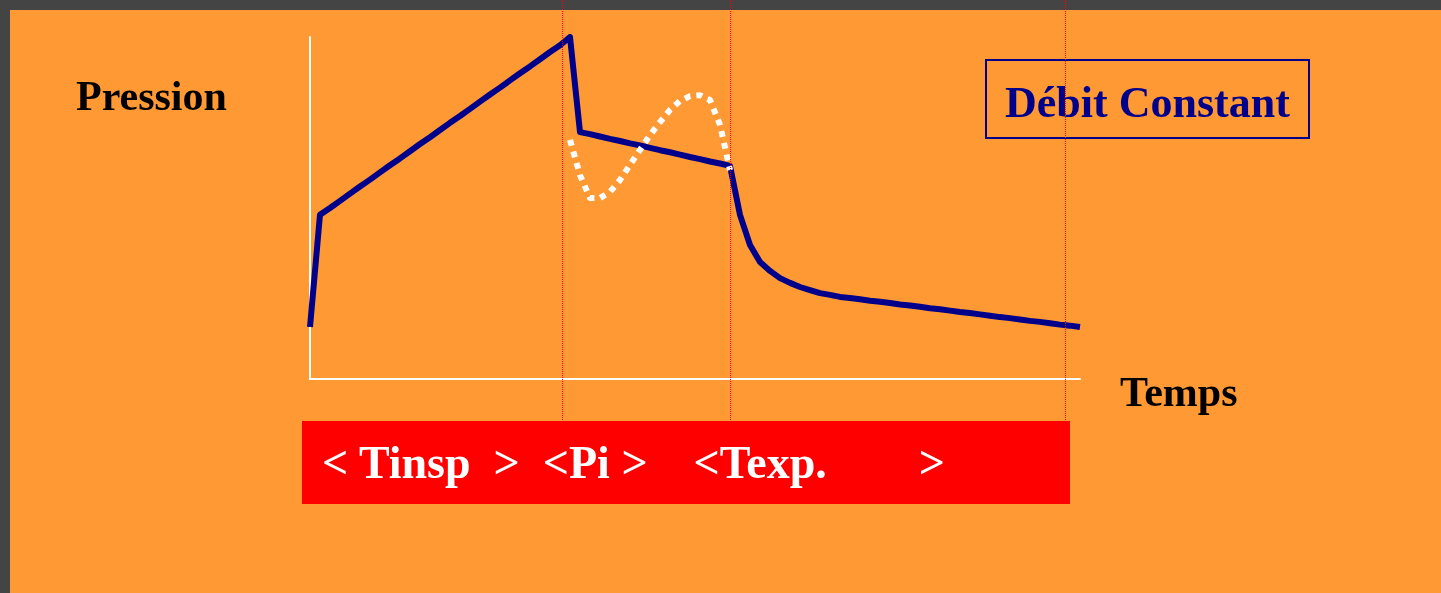 Image resolution: width=1441 pixels, height=593 pixels. Describe the element at coordinates (151, 96) in the screenshot. I see `y-axis-title: Pression` at that location.